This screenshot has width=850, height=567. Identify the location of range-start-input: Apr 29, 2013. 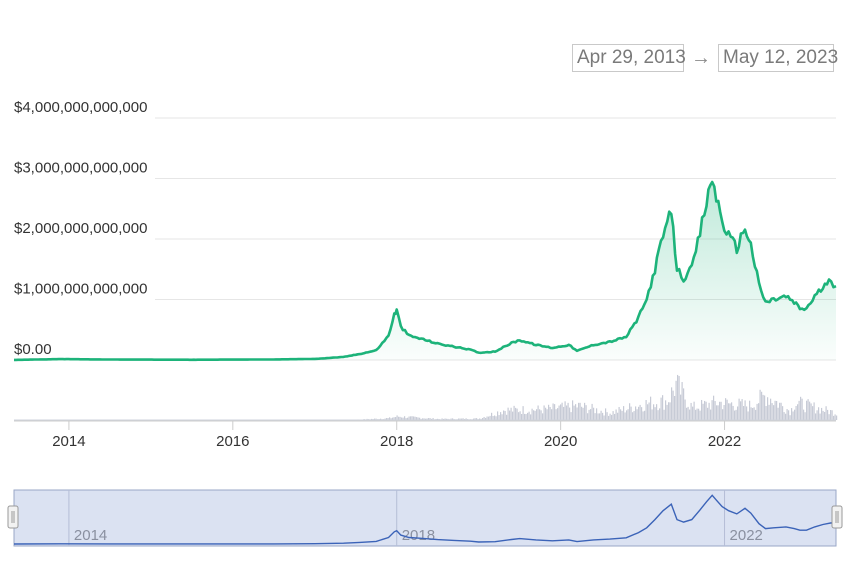
(629, 58).